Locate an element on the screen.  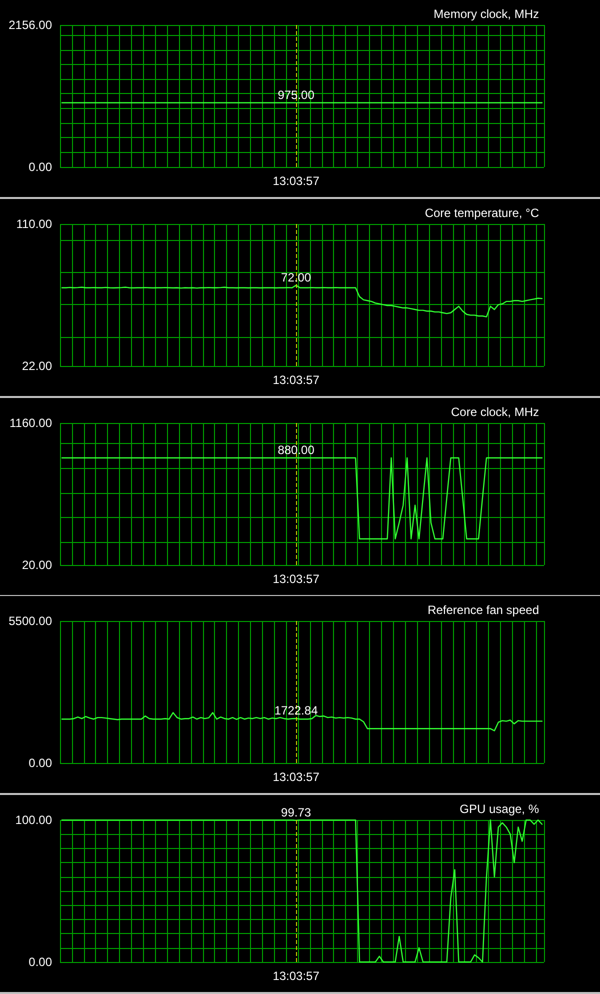
y-tick-label: 20.00 is located at coordinates (37, 565).